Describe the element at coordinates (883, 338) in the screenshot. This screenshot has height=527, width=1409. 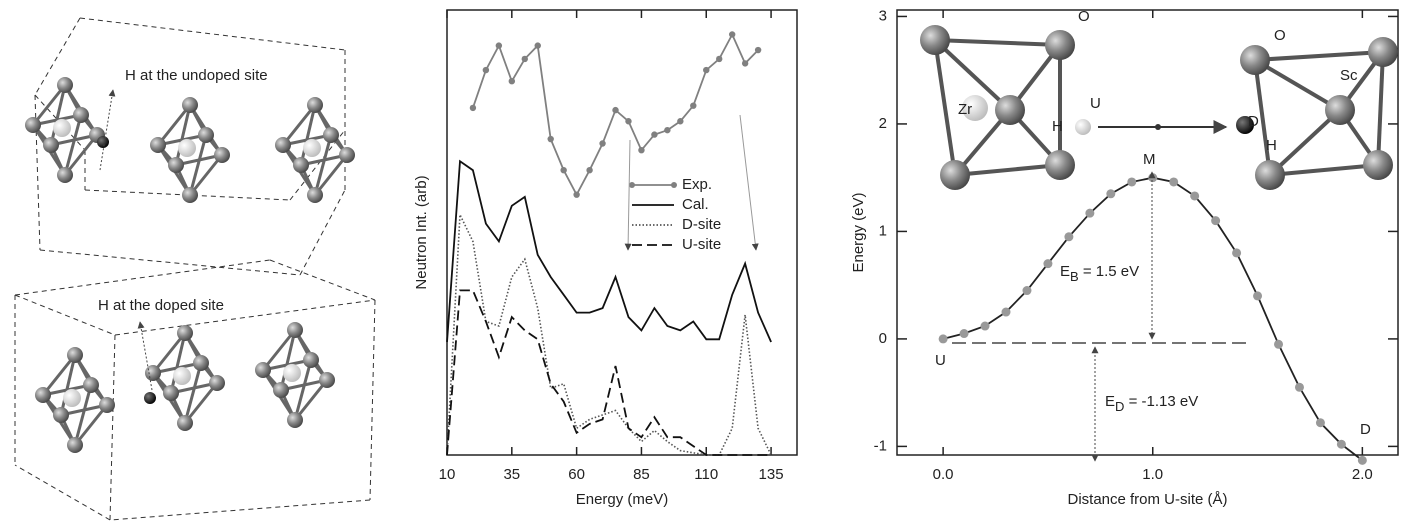
I see `y-tick-label: 0` at that location.